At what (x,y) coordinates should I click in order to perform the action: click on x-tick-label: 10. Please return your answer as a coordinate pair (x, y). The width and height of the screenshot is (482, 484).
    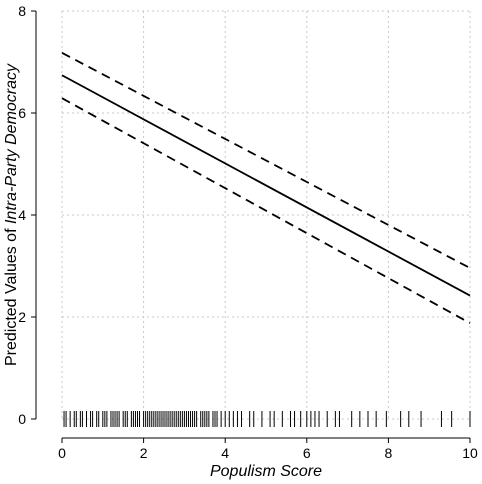
    Looking at the image, I should click on (470, 453).